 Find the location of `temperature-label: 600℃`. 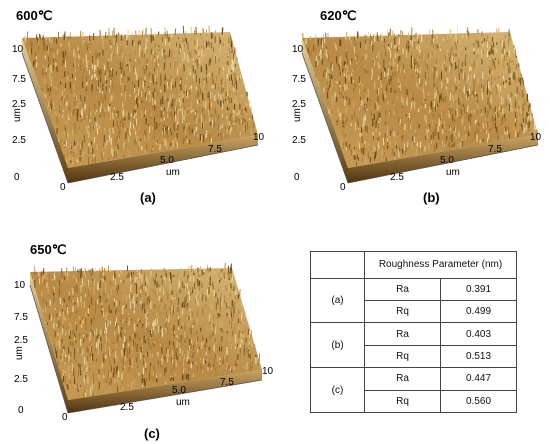

temperature-label: 600℃ is located at coordinates (34, 15).